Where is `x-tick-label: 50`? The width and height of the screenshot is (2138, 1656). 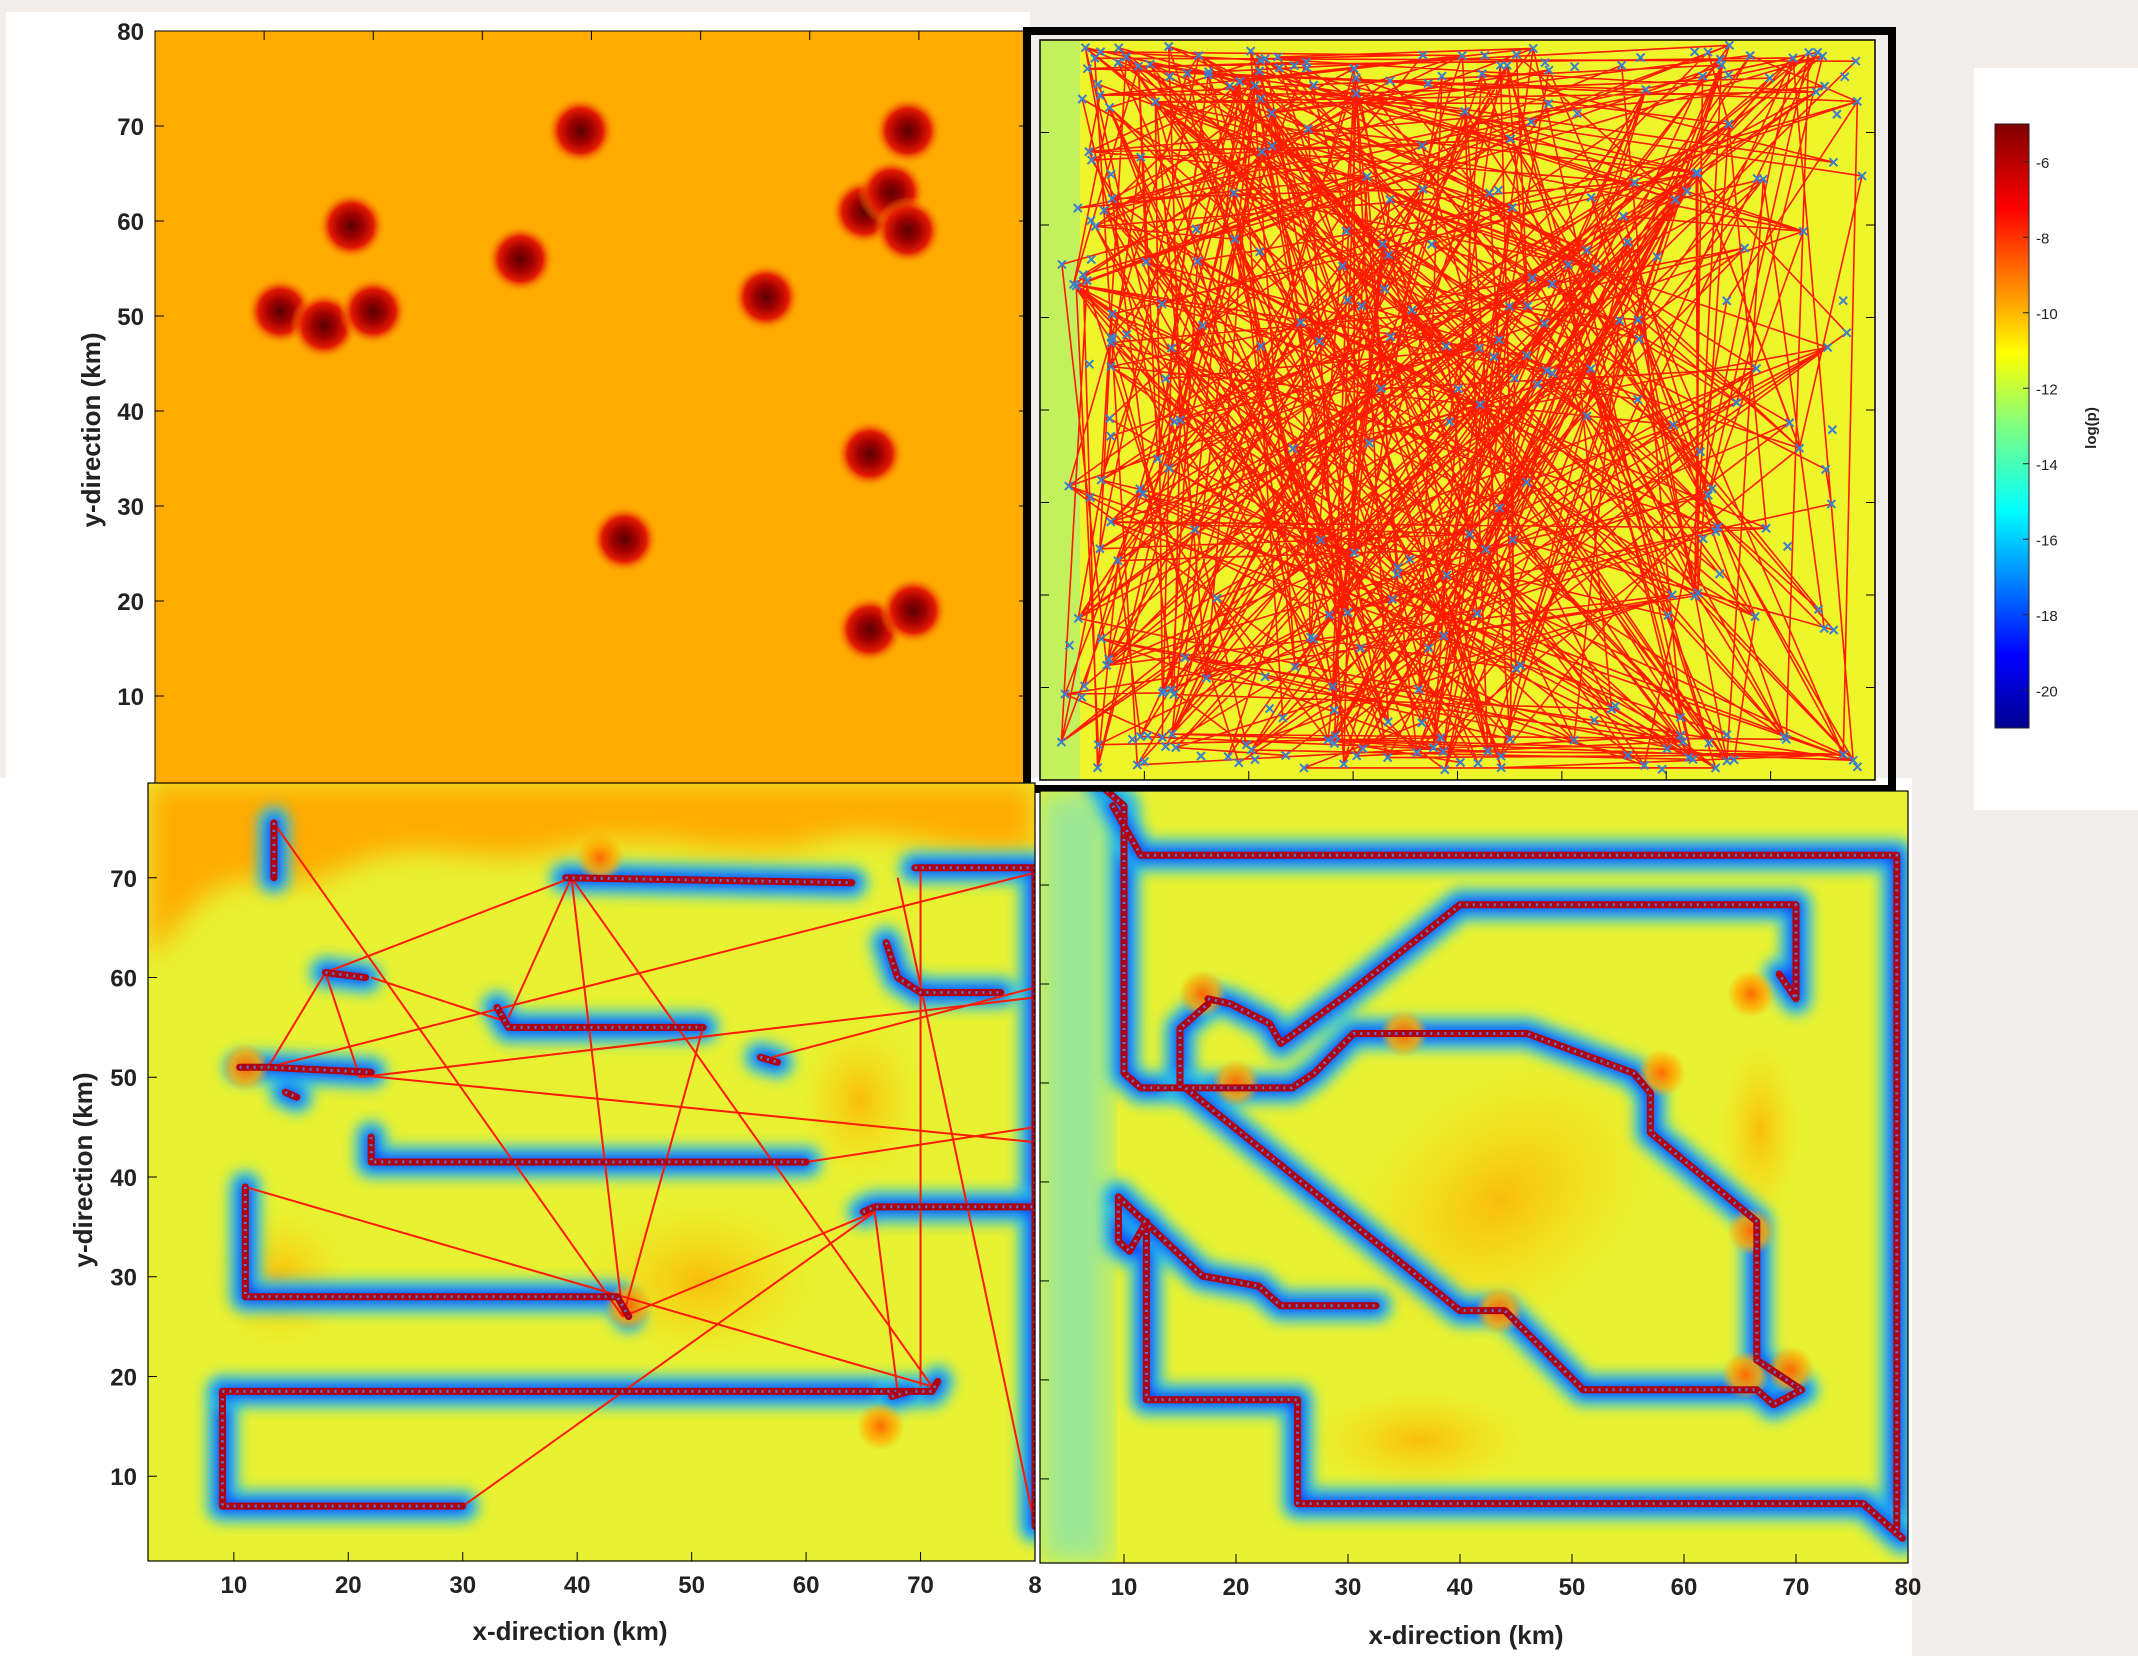 x-tick-label: 50 is located at coordinates (691, 1585).